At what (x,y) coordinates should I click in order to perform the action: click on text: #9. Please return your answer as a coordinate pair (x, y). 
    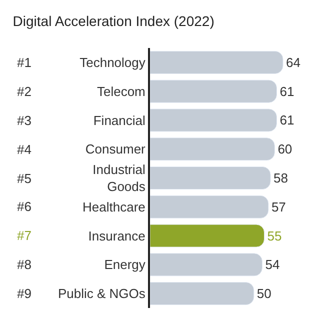
    Looking at the image, I should click on (24, 293).